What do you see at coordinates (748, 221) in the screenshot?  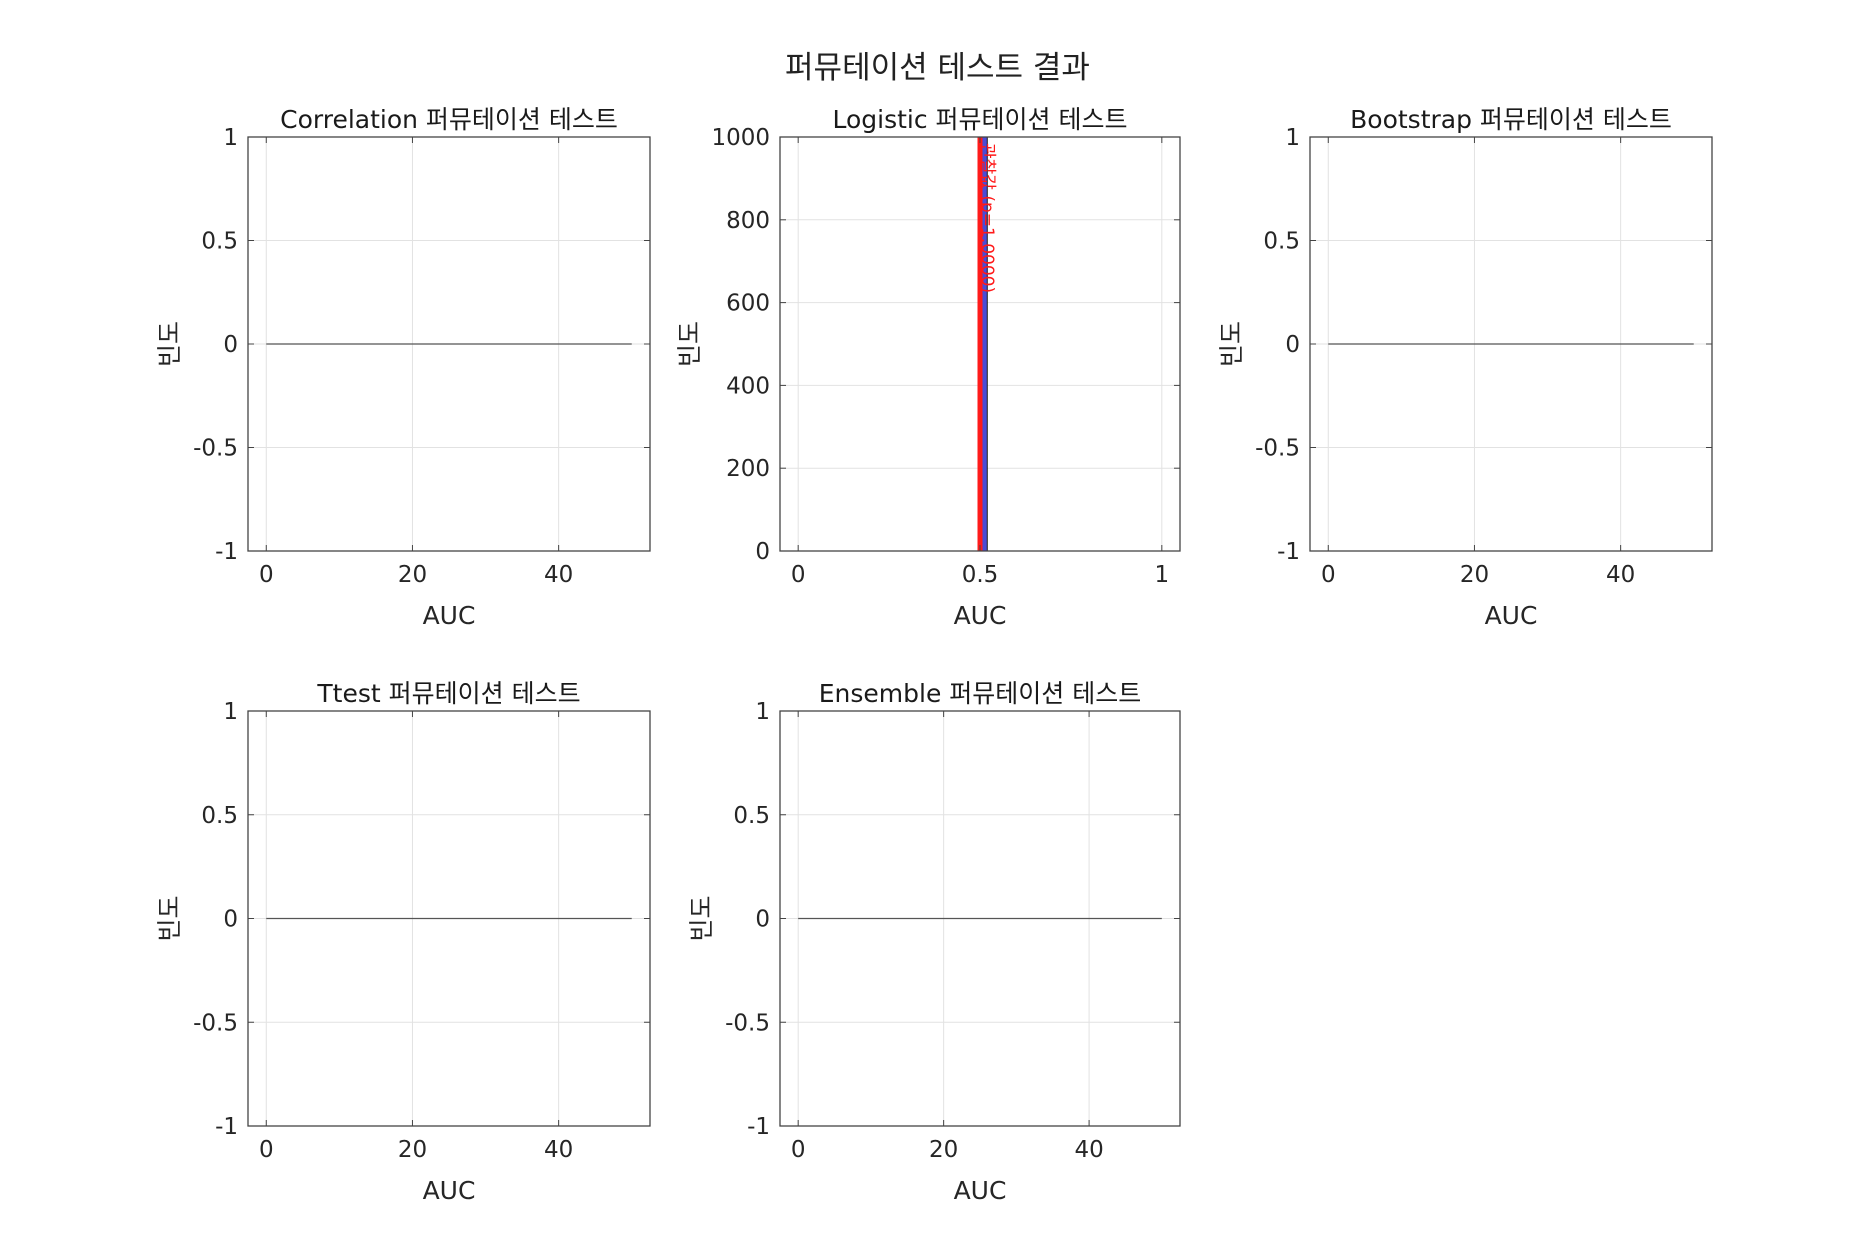 I see `y-tick-label: 800` at bounding box center [748, 221].